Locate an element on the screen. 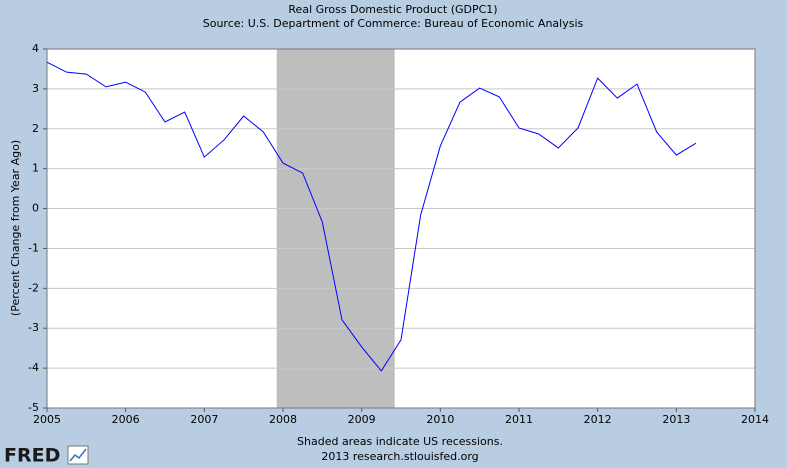 Image resolution: width=787 pixels, height=468 pixels. y-tick-label: 4 is located at coordinates (35, 48).